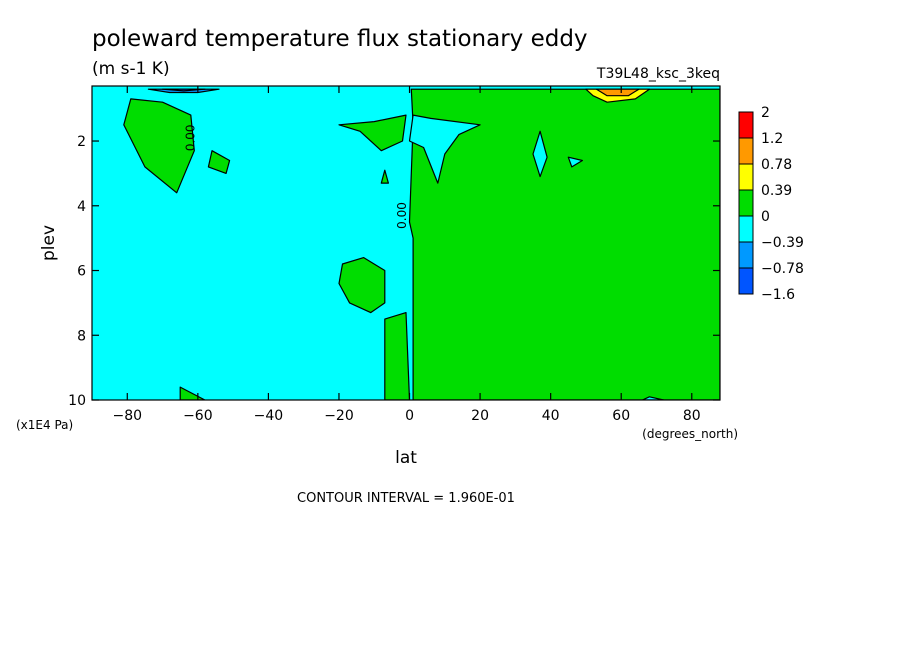  Describe the element at coordinates (81, 207) in the screenshot. I see `y-tick-label-1: 4` at that location.